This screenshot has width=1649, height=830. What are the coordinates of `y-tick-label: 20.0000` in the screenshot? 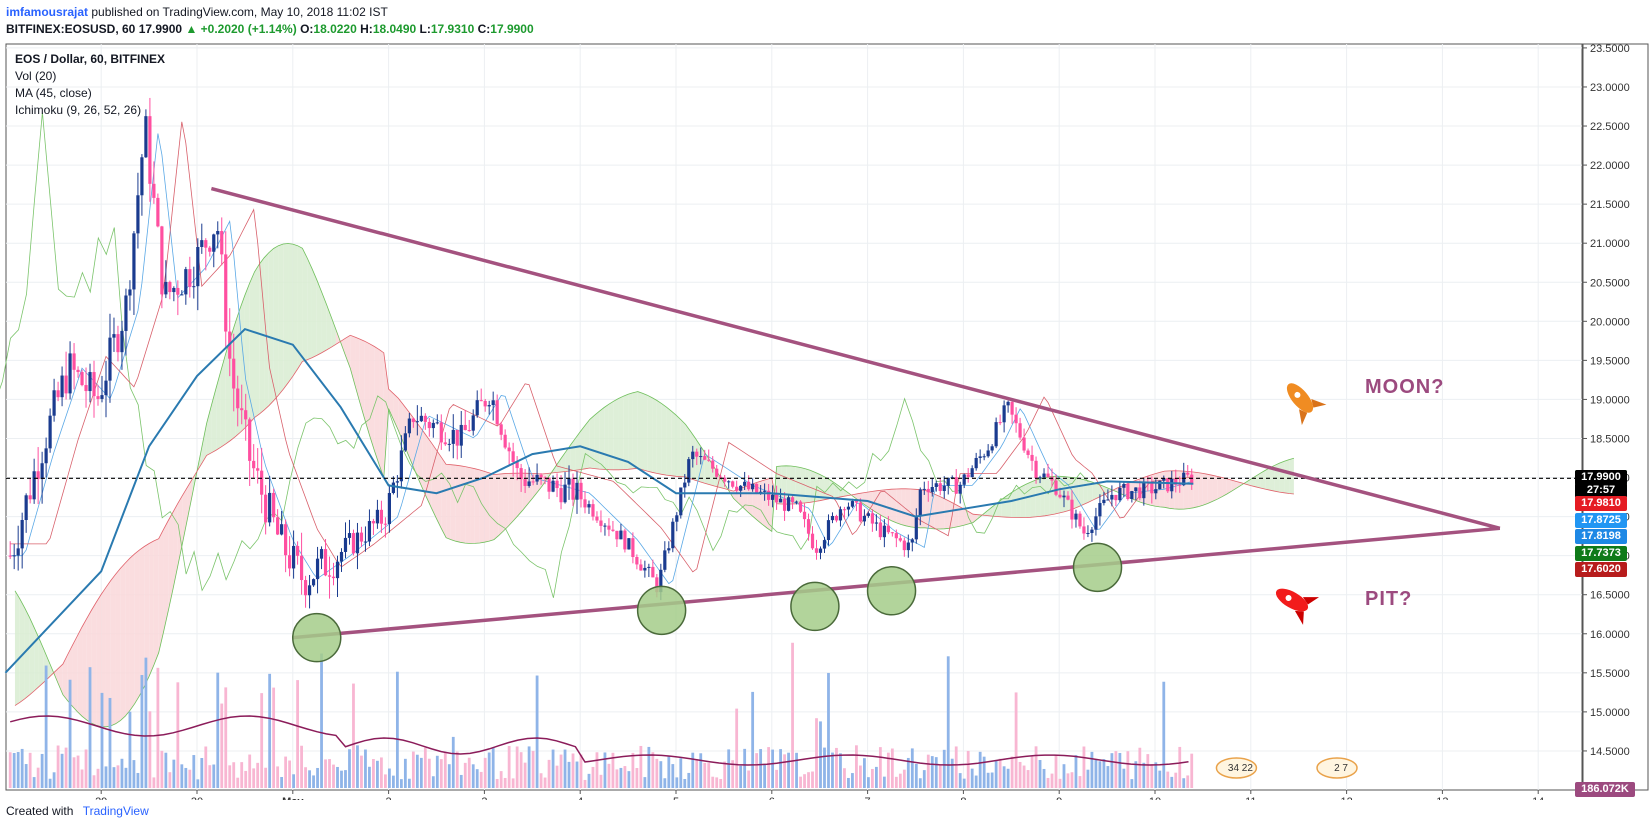 It's located at (1610, 322).